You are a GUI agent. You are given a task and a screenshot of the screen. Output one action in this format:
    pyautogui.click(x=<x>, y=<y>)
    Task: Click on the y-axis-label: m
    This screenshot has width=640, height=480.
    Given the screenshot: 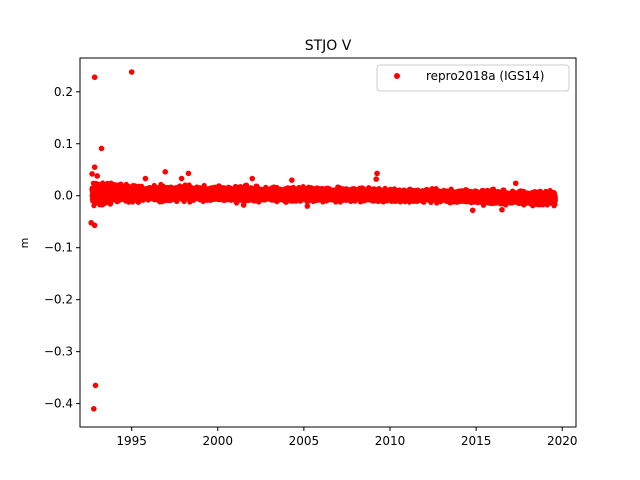 What is the action you would take?
    pyautogui.click(x=24, y=243)
    